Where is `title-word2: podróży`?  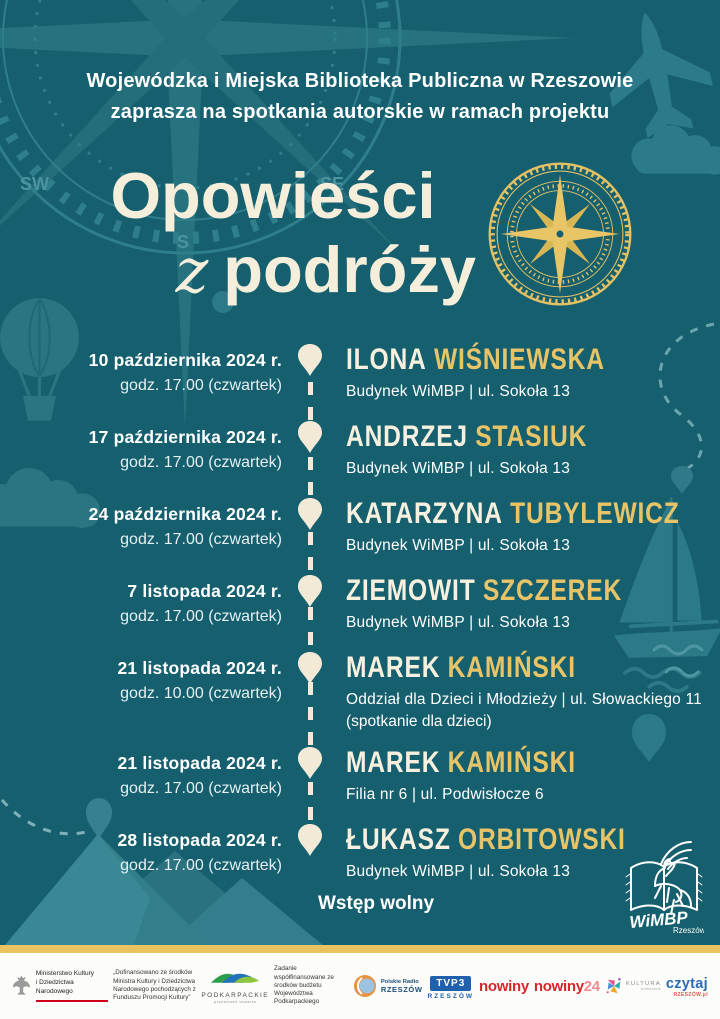
title-word2: podróży is located at coordinates (349, 269).